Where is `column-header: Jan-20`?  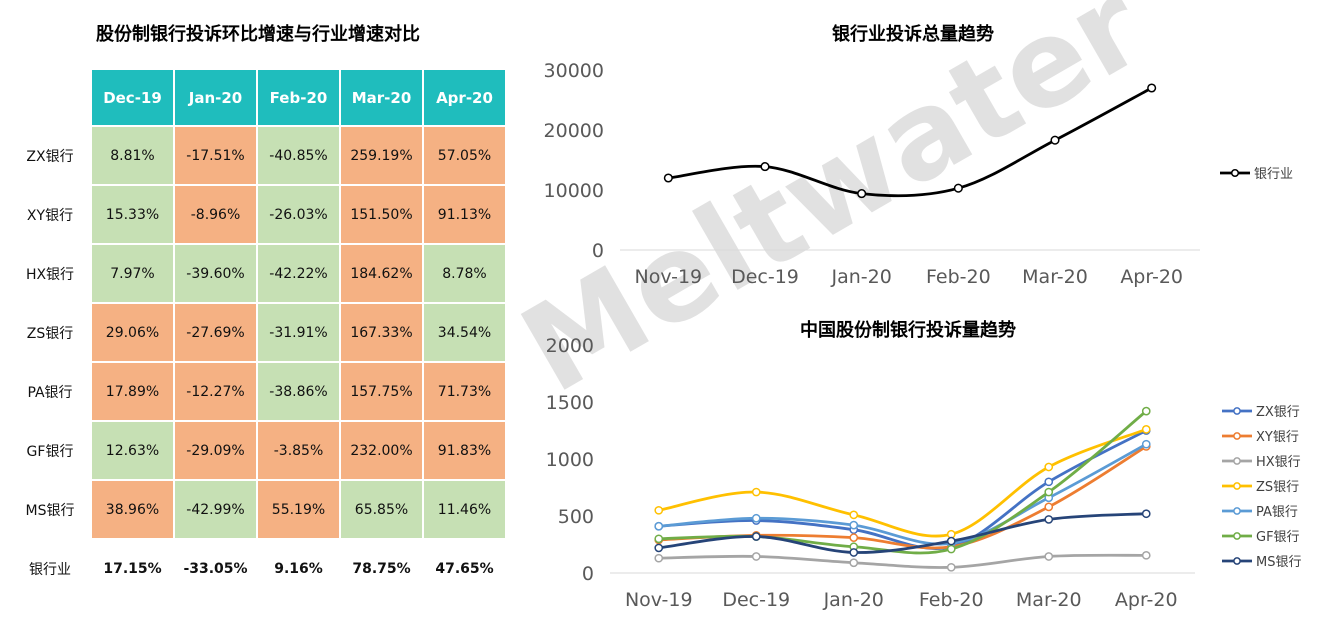
column-header: Jan-20 is located at coordinates (215, 97).